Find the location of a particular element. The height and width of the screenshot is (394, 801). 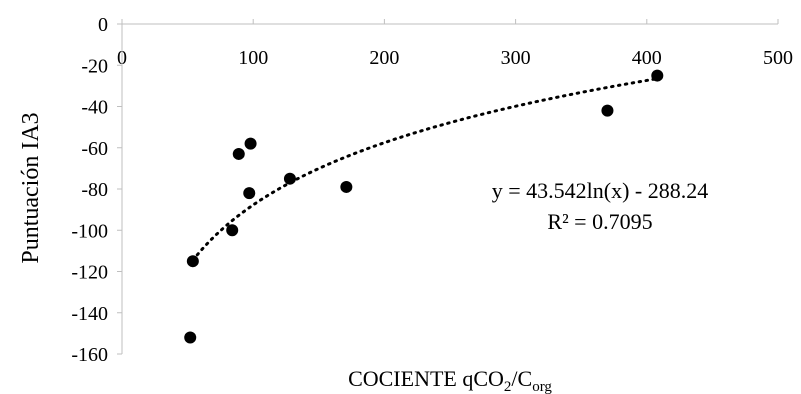

y-tick-label: -100 is located at coordinates (89, 231).